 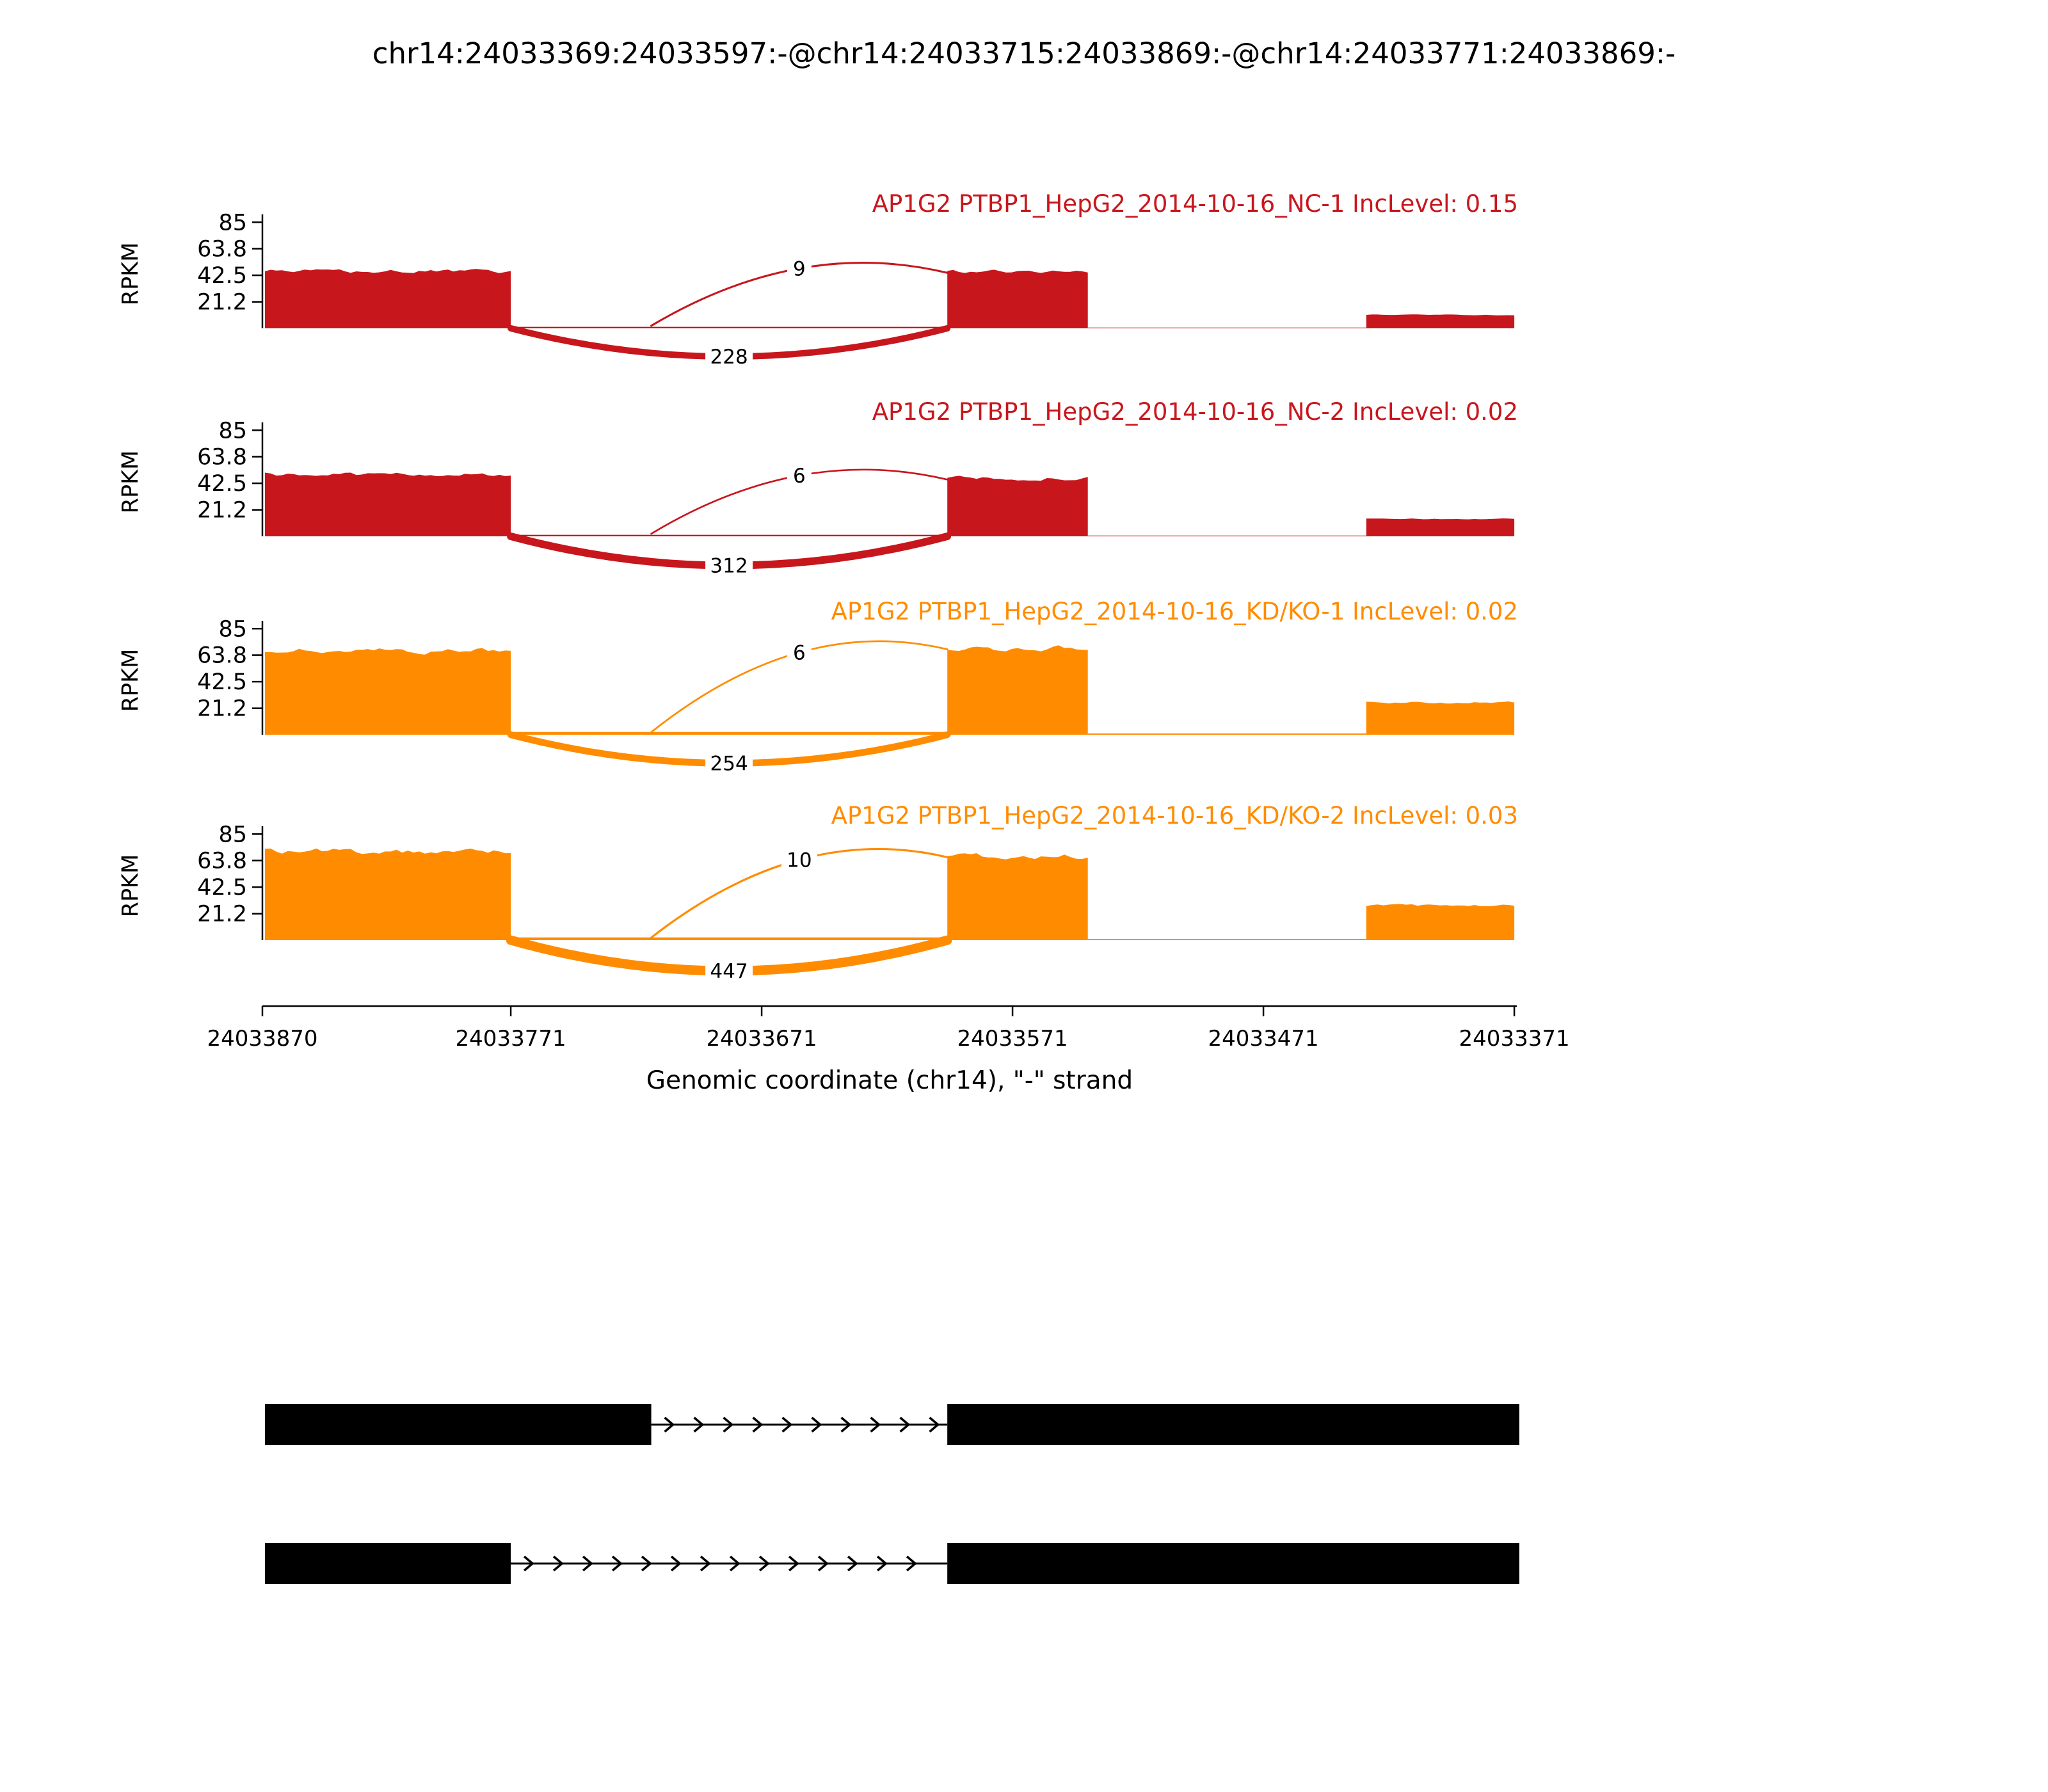 What do you see at coordinates (1514, 1039) in the screenshot?
I see `x-tick-label: 24033371` at bounding box center [1514, 1039].